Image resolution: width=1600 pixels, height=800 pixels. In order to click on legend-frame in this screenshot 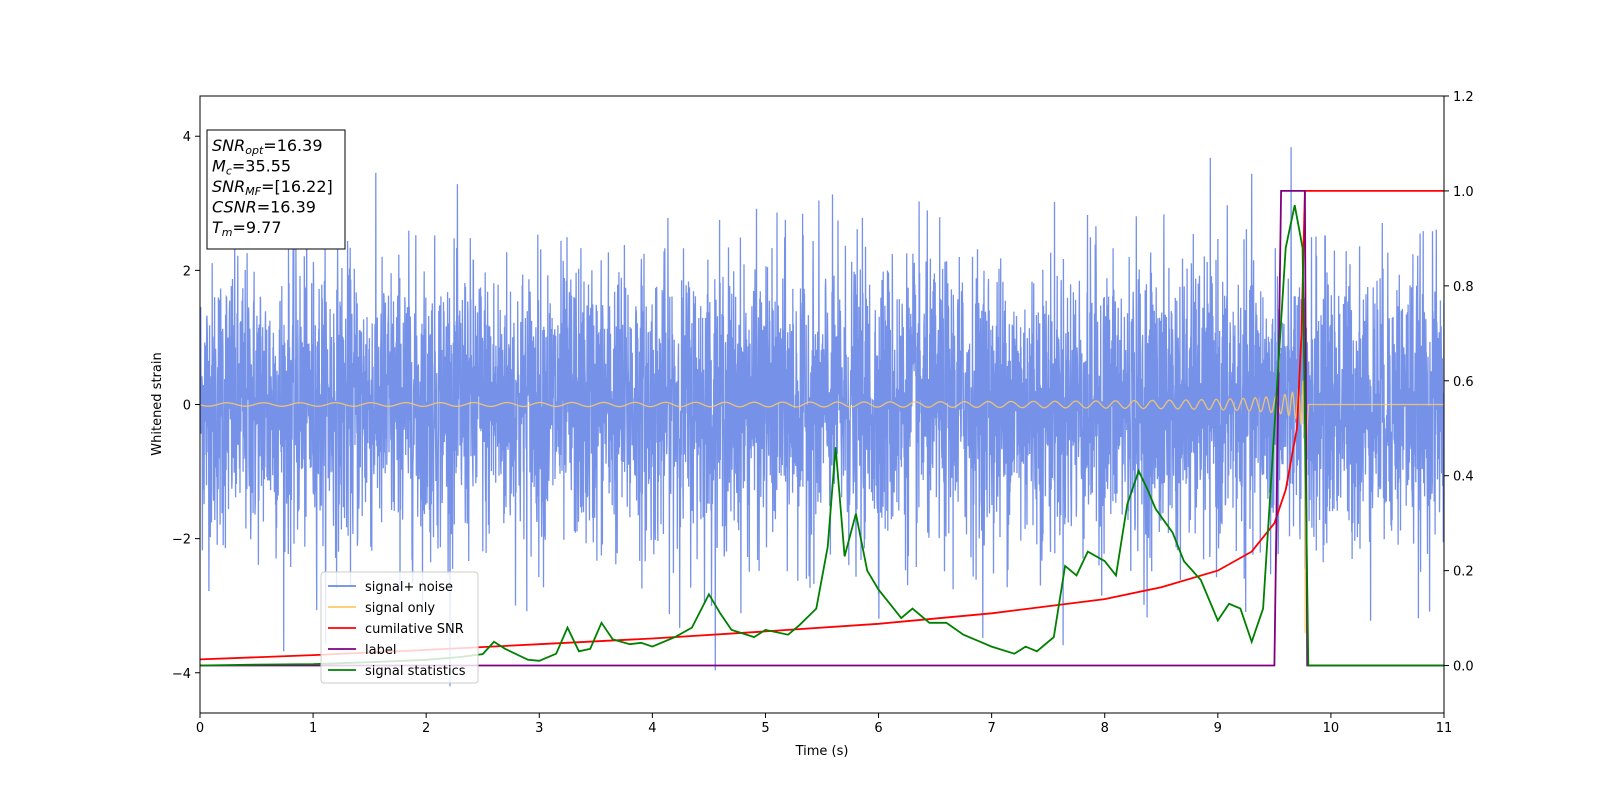, I will do `click(399, 627)`.